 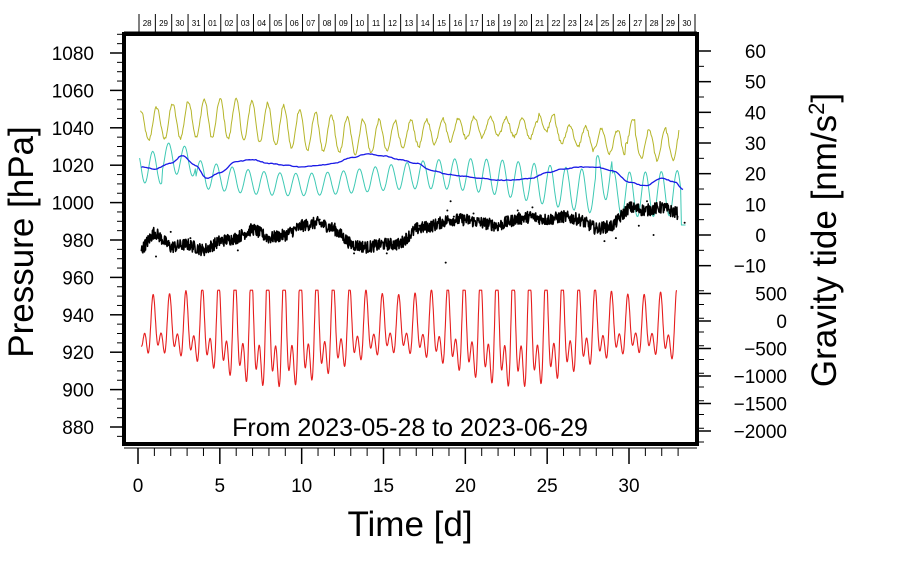 I want to click on top-day-label: 03, so click(x=245, y=23).